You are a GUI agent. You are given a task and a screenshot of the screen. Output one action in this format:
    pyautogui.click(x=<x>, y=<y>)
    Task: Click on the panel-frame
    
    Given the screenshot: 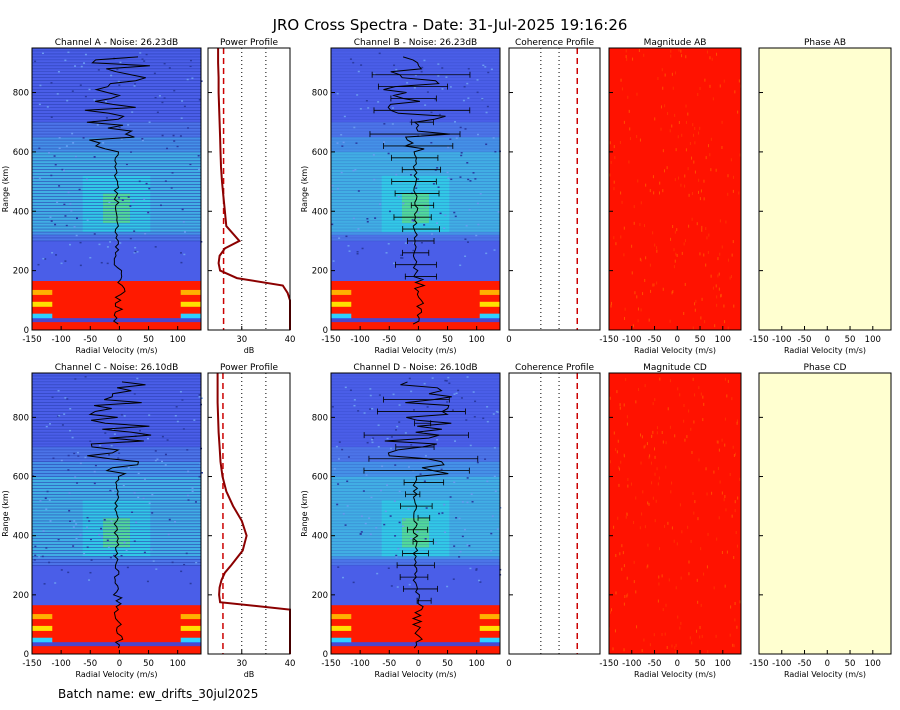 What is the action you would take?
    pyautogui.click(x=554, y=189)
    